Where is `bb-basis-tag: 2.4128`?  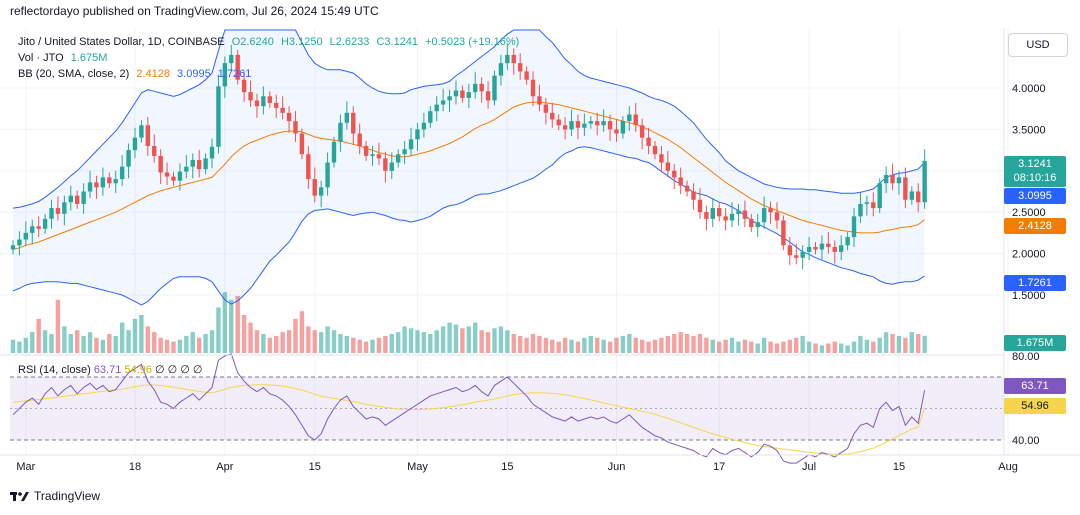 bb-basis-tag: 2.4128 is located at coordinates (1035, 226).